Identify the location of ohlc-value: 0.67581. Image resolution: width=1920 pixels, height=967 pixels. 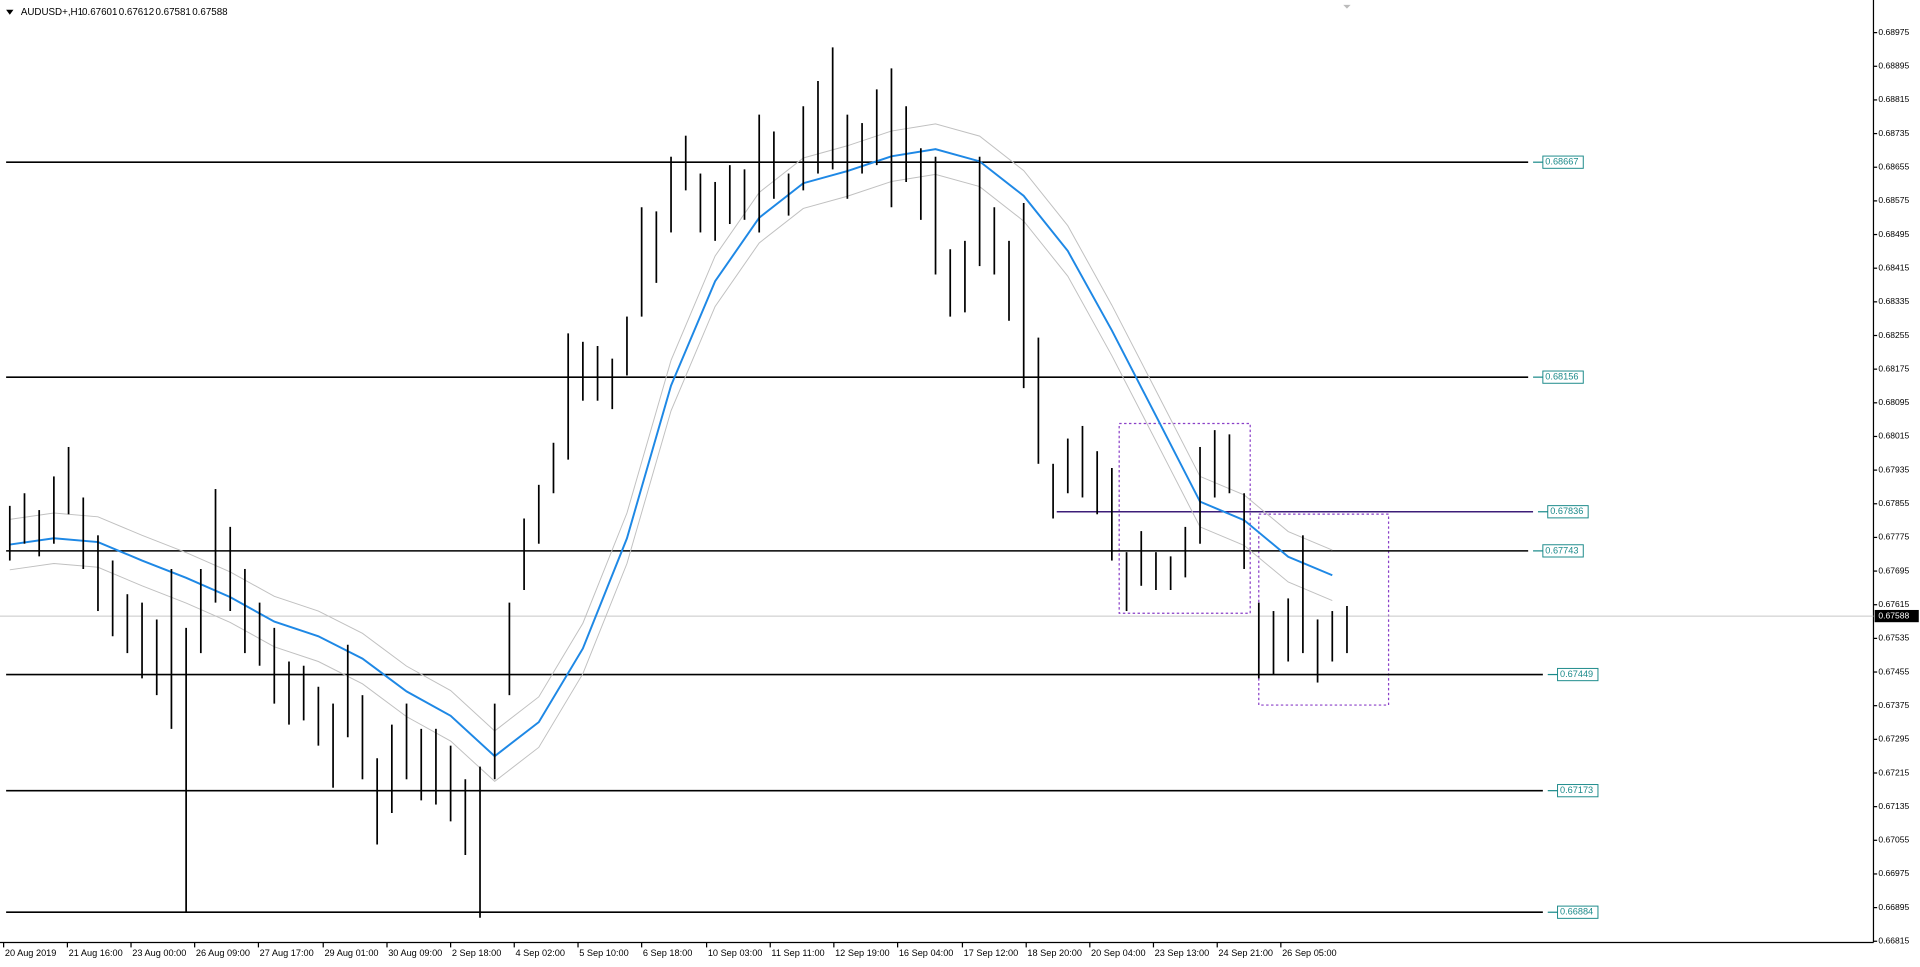
(173, 12).